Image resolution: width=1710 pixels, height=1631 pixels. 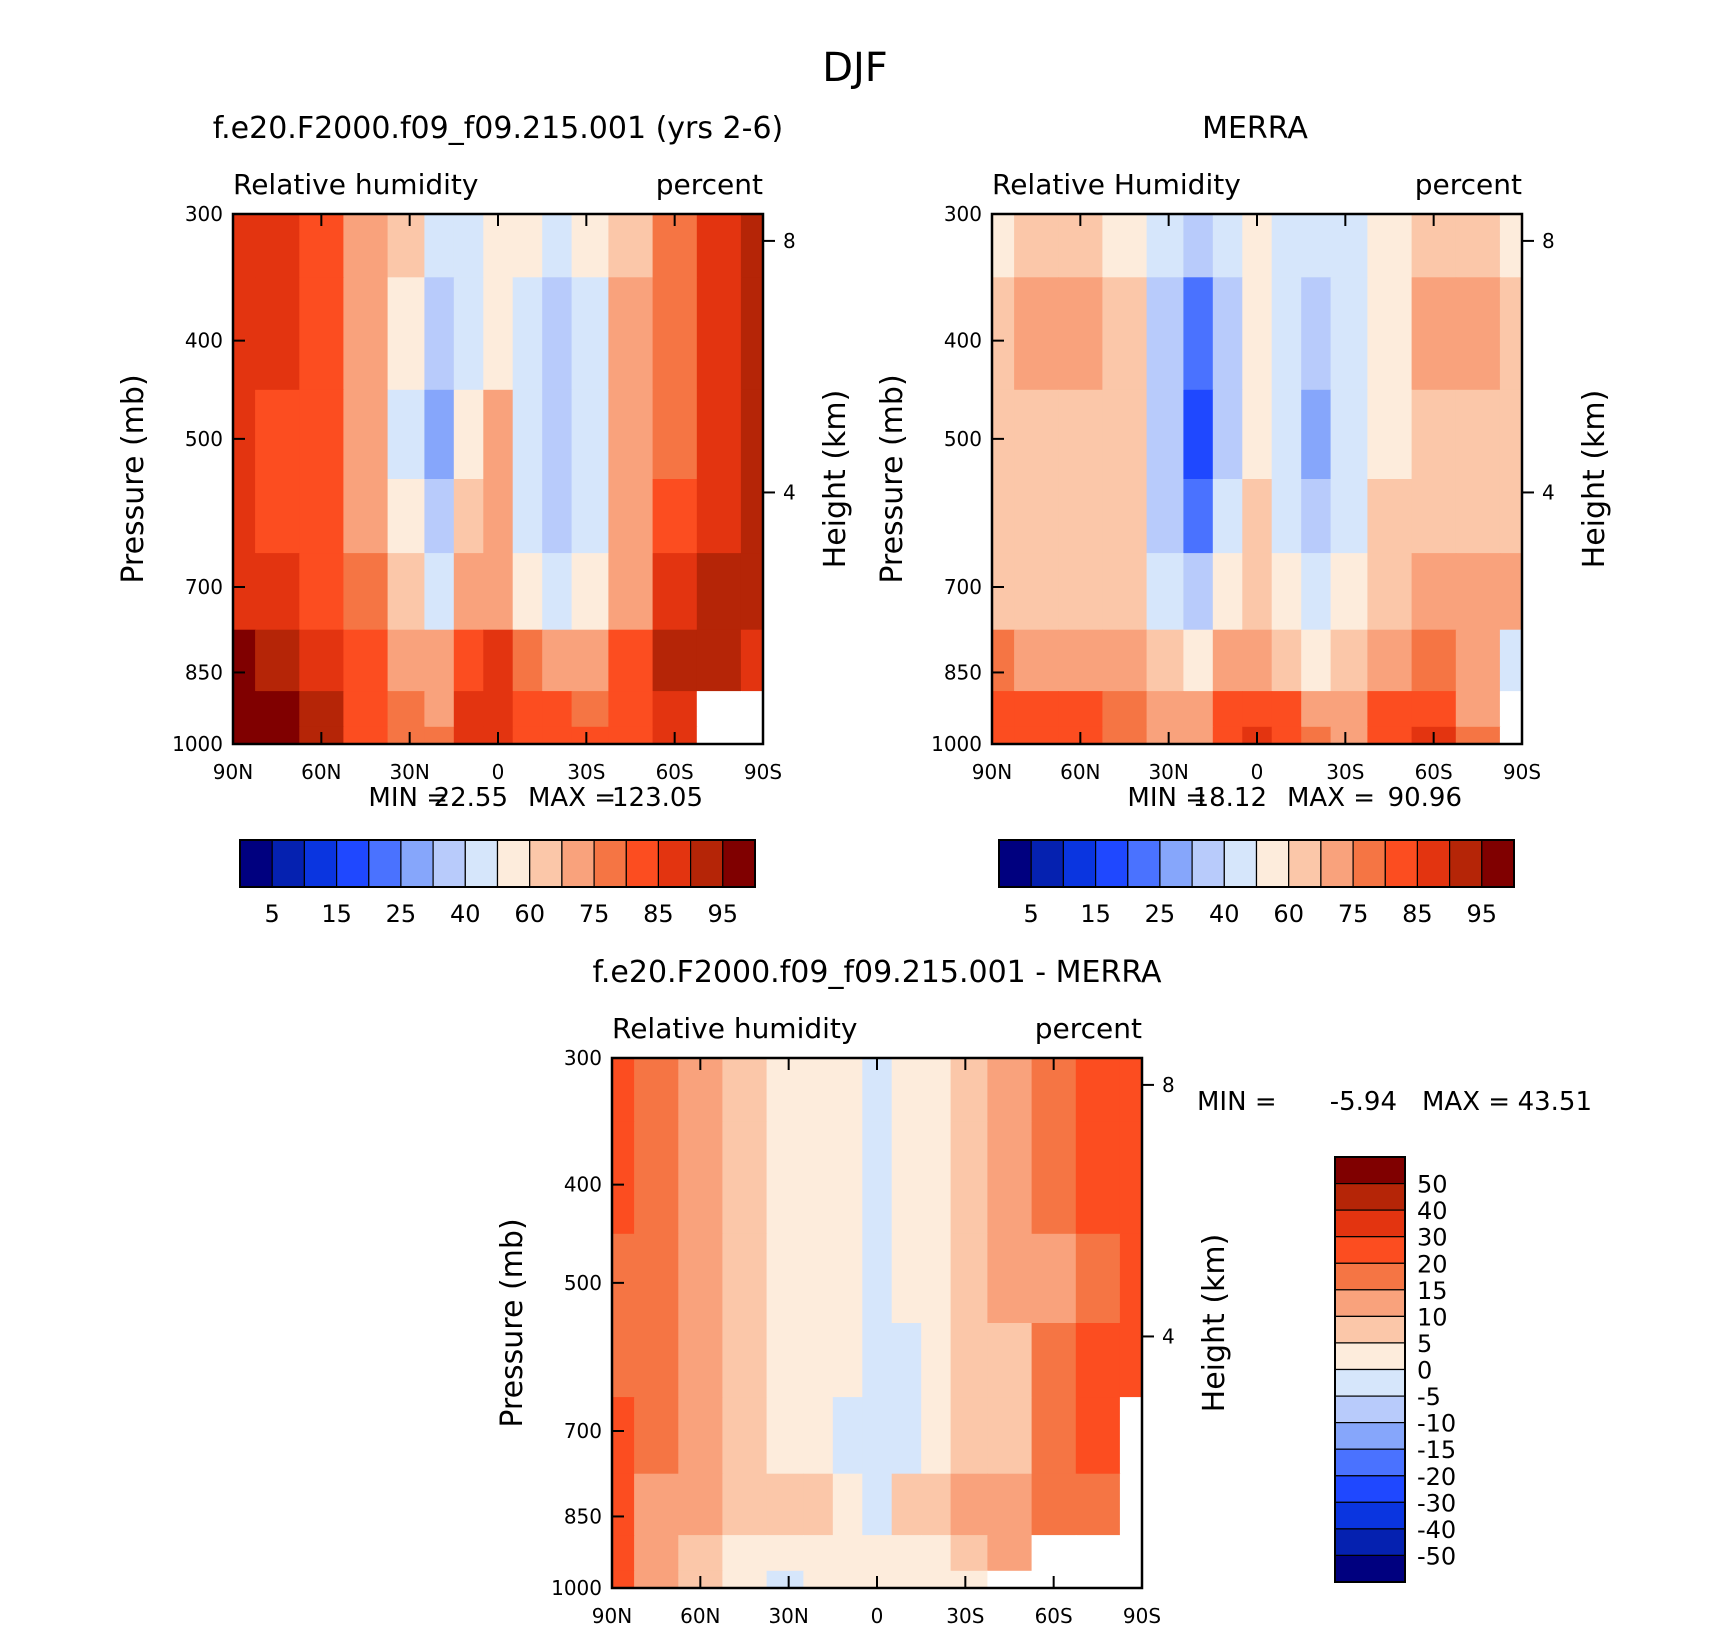 I want to click on y-tick-label: 300, so click(x=204, y=214).